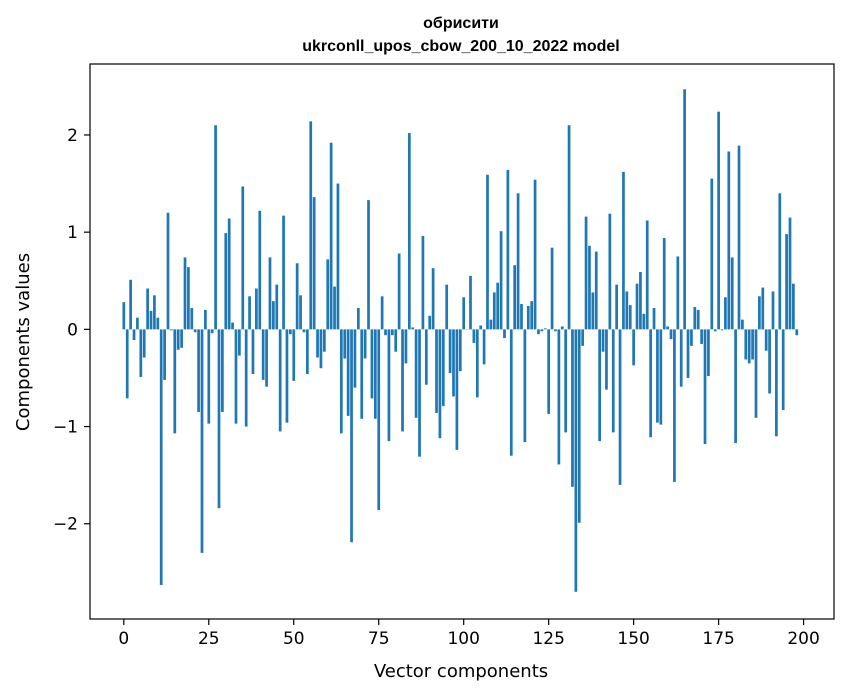  I want to click on x-tick-label: 0, so click(123, 639).